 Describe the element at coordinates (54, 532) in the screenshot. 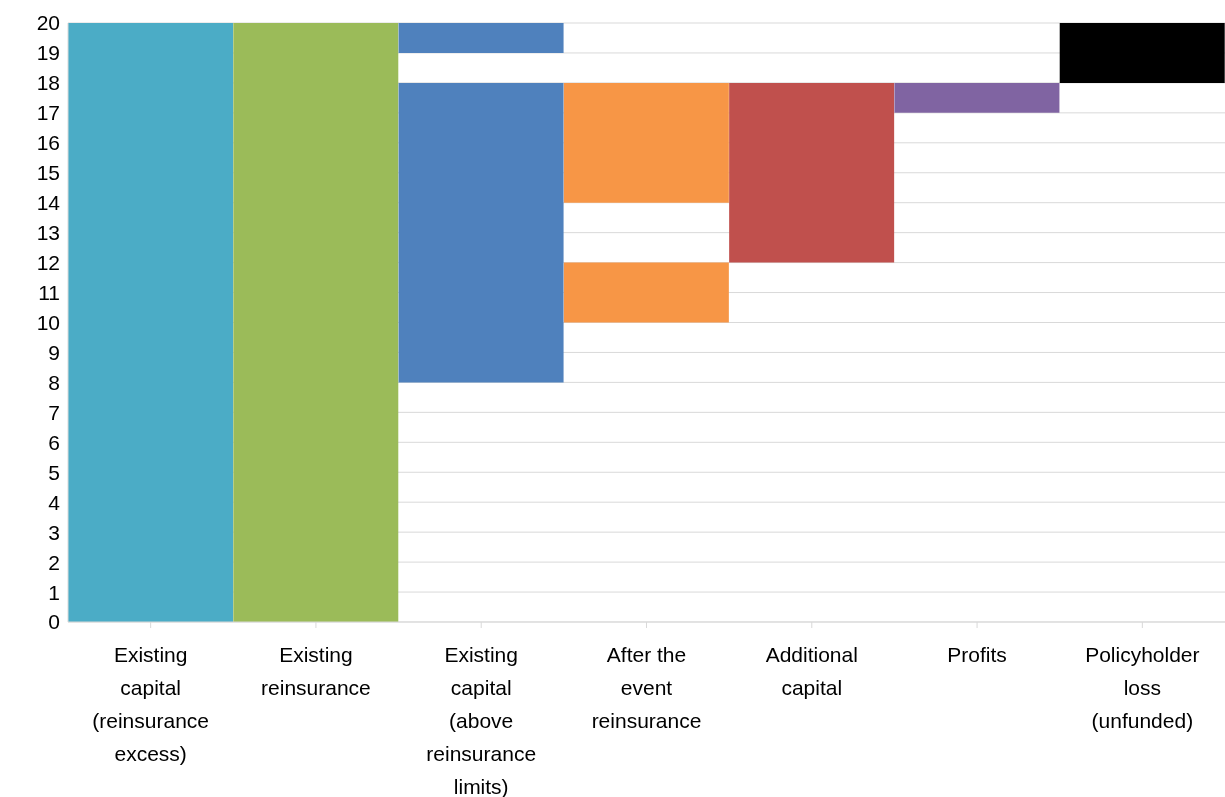

I see `y-tick-label: 3` at that location.